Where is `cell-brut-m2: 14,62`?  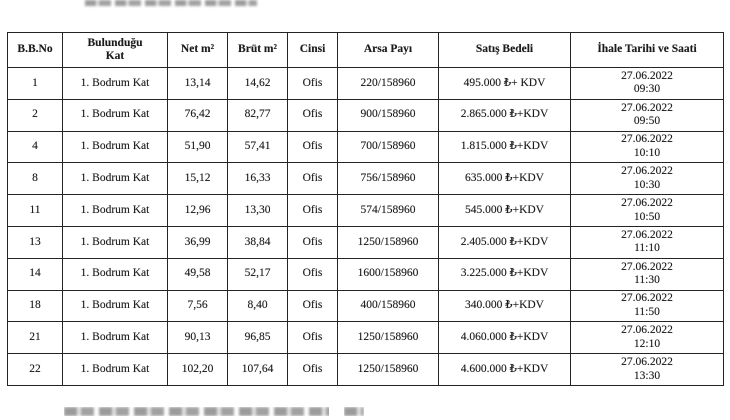
cell-brut-m2: 14,62 is located at coordinates (257, 83).